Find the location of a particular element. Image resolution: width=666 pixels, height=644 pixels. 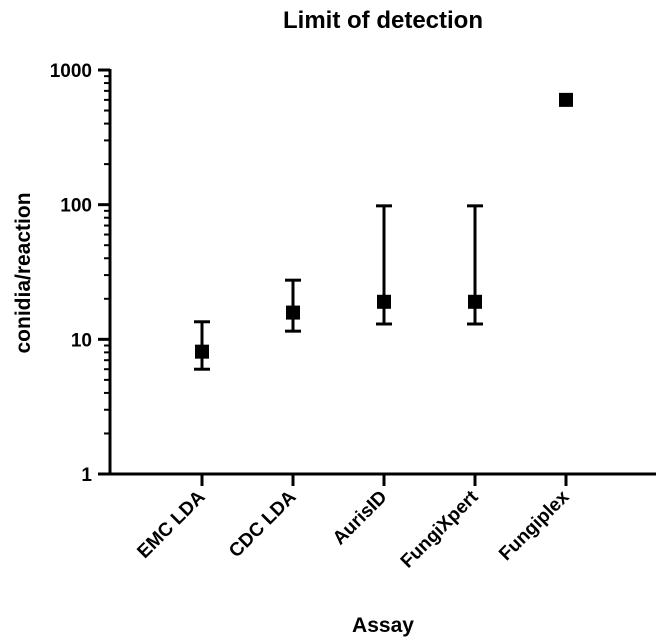

y-axis-label: conidia/reaction is located at coordinates (23, 272).